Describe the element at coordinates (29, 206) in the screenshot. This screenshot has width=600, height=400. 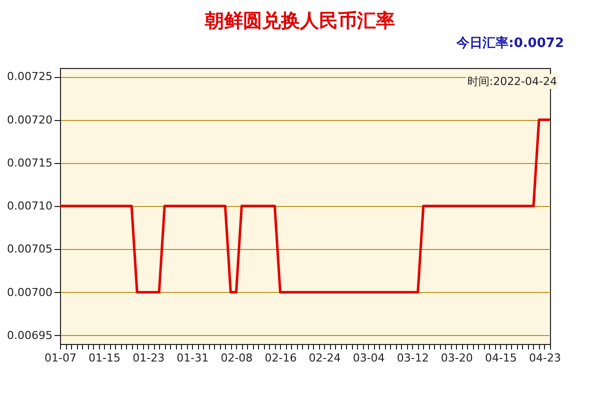
I see `y-tick-label: 0.00710` at that location.